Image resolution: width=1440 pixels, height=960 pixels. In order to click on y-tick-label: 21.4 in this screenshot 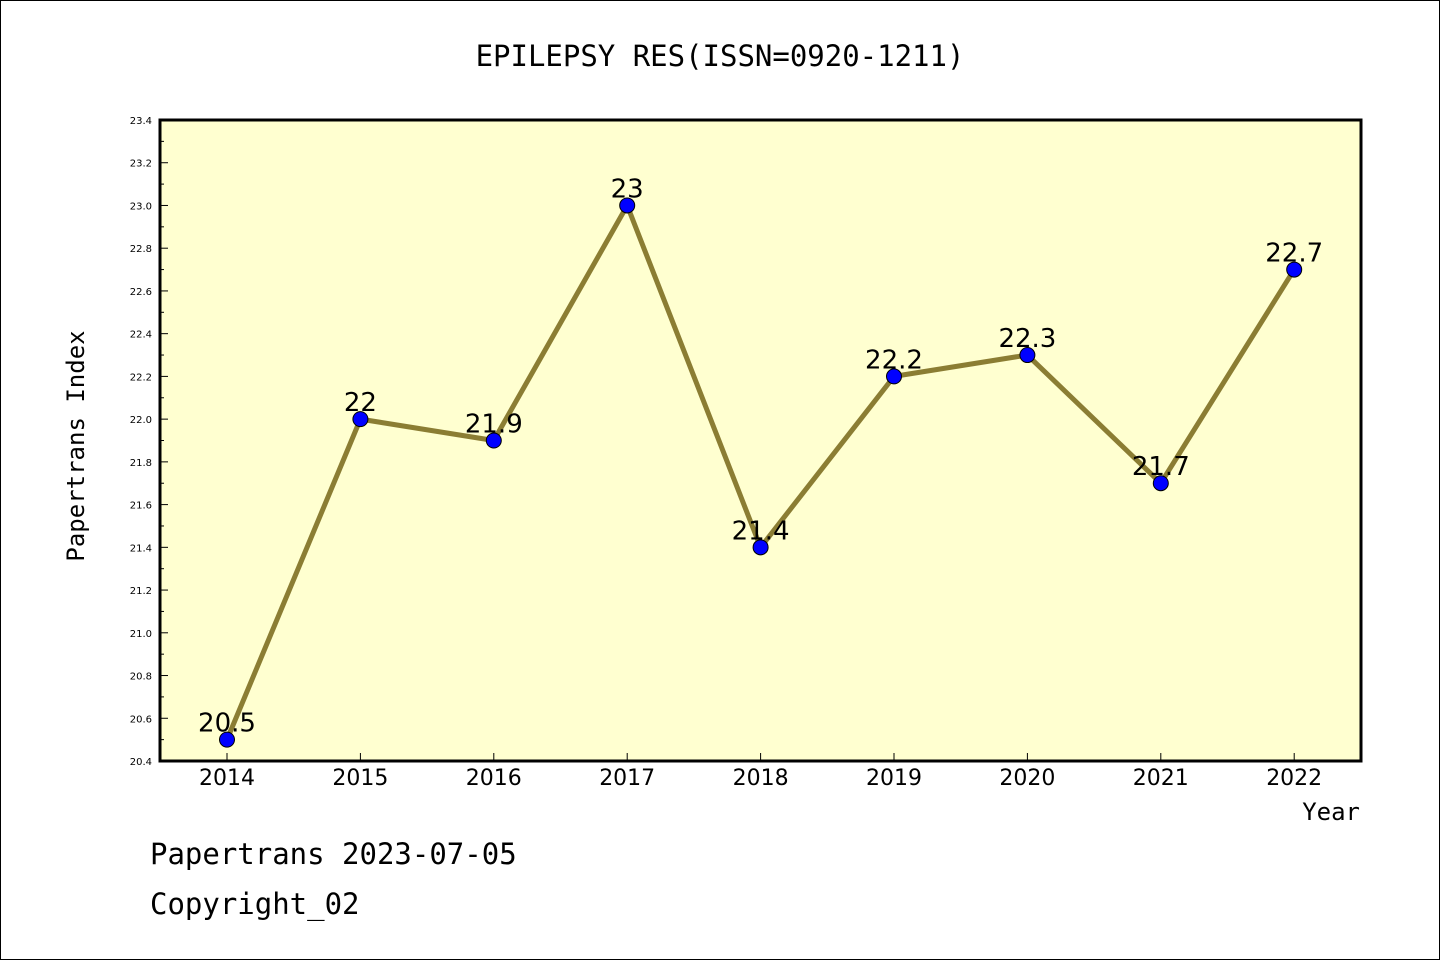, I will do `click(141, 548)`.